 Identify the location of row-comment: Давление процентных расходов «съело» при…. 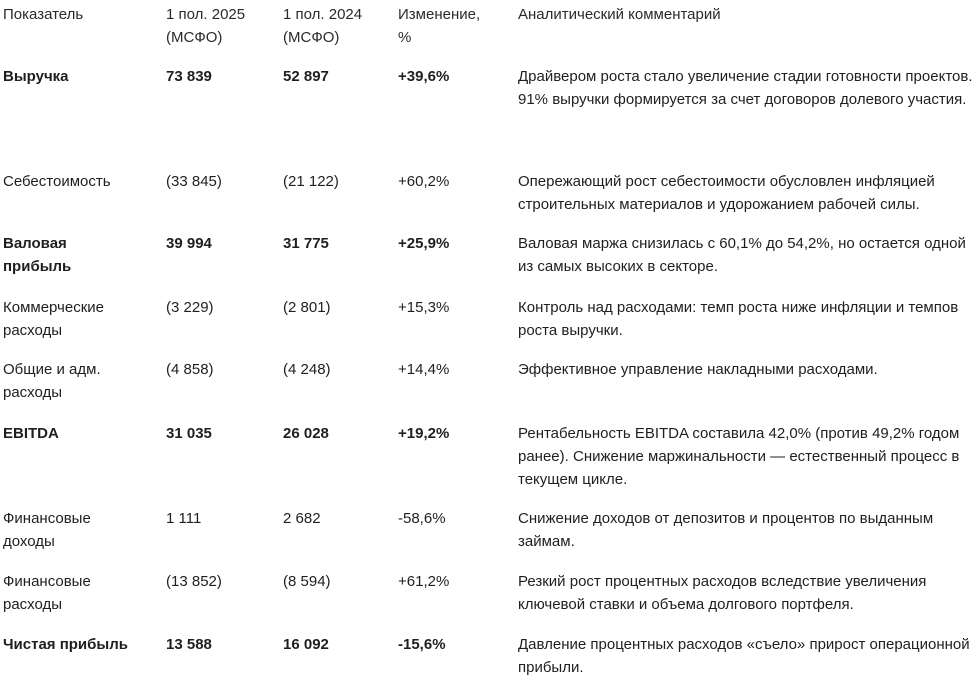
(744, 656).